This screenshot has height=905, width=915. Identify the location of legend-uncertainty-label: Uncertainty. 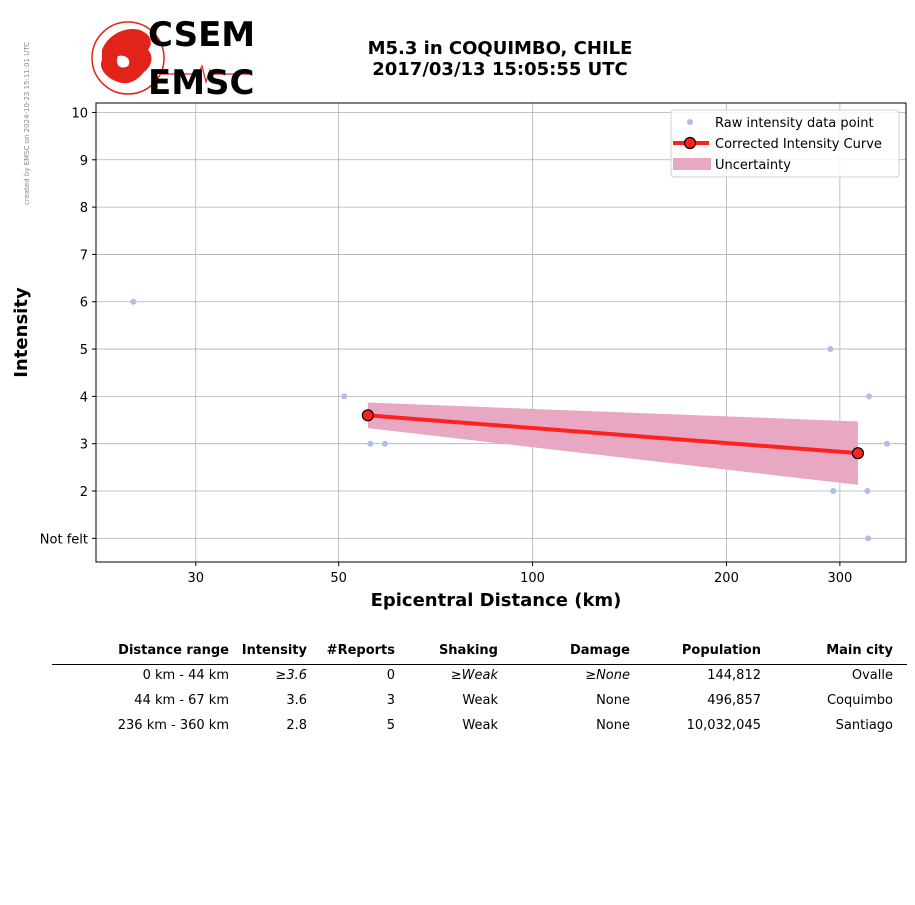
(753, 165).